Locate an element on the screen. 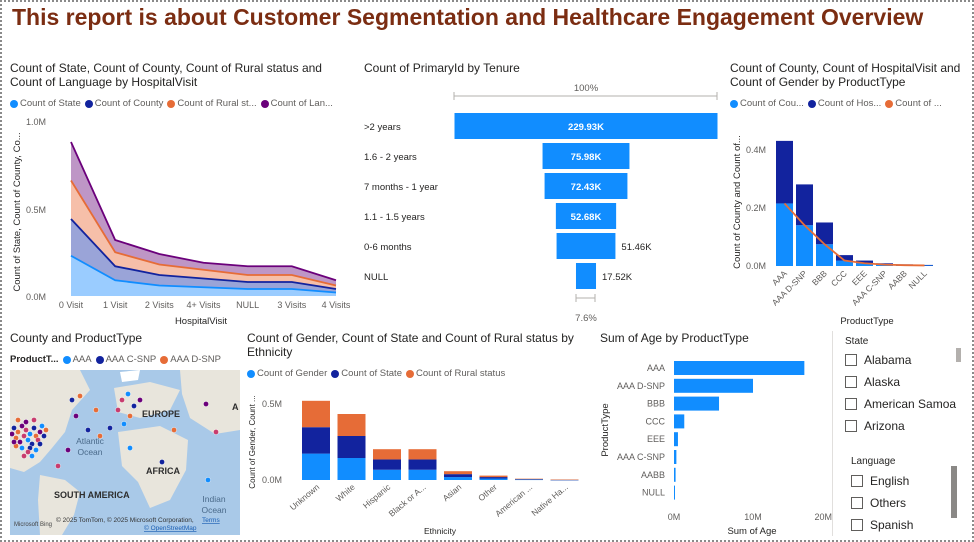  ethnicity-ytick: 0.5M is located at coordinates (272, 404).